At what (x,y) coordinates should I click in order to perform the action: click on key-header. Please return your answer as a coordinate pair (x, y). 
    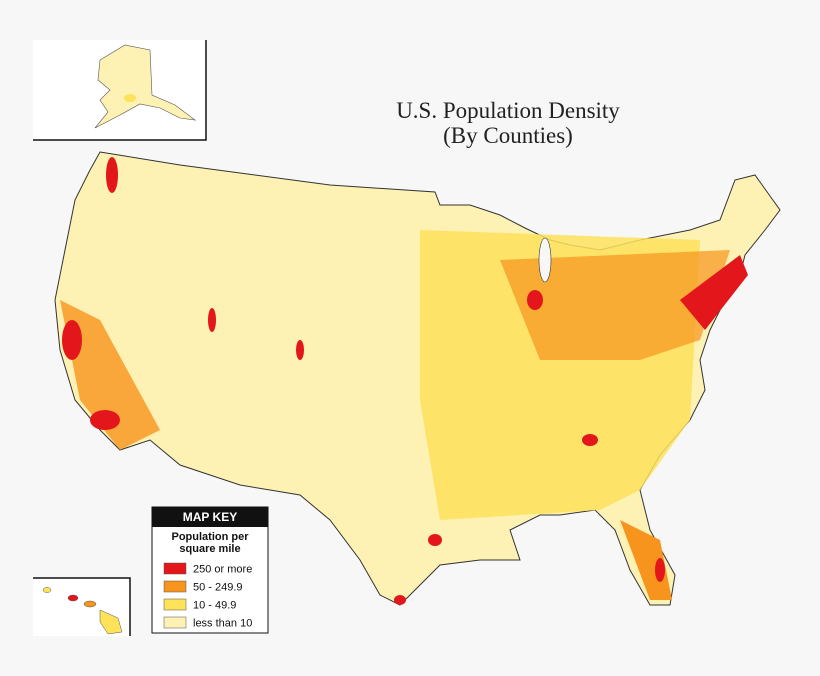
    Looking at the image, I should click on (210, 517).